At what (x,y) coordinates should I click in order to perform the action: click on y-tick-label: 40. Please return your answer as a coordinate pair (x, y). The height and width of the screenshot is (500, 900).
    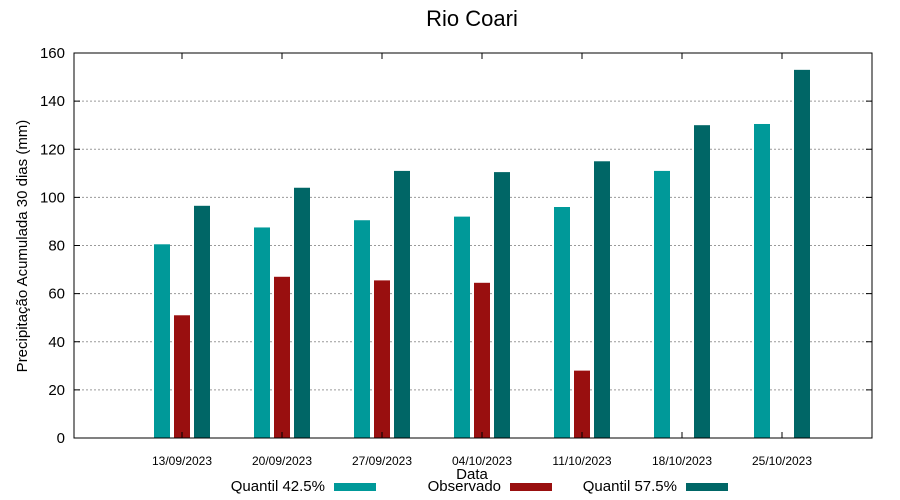
    Looking at the image, I should click on (56, 342).